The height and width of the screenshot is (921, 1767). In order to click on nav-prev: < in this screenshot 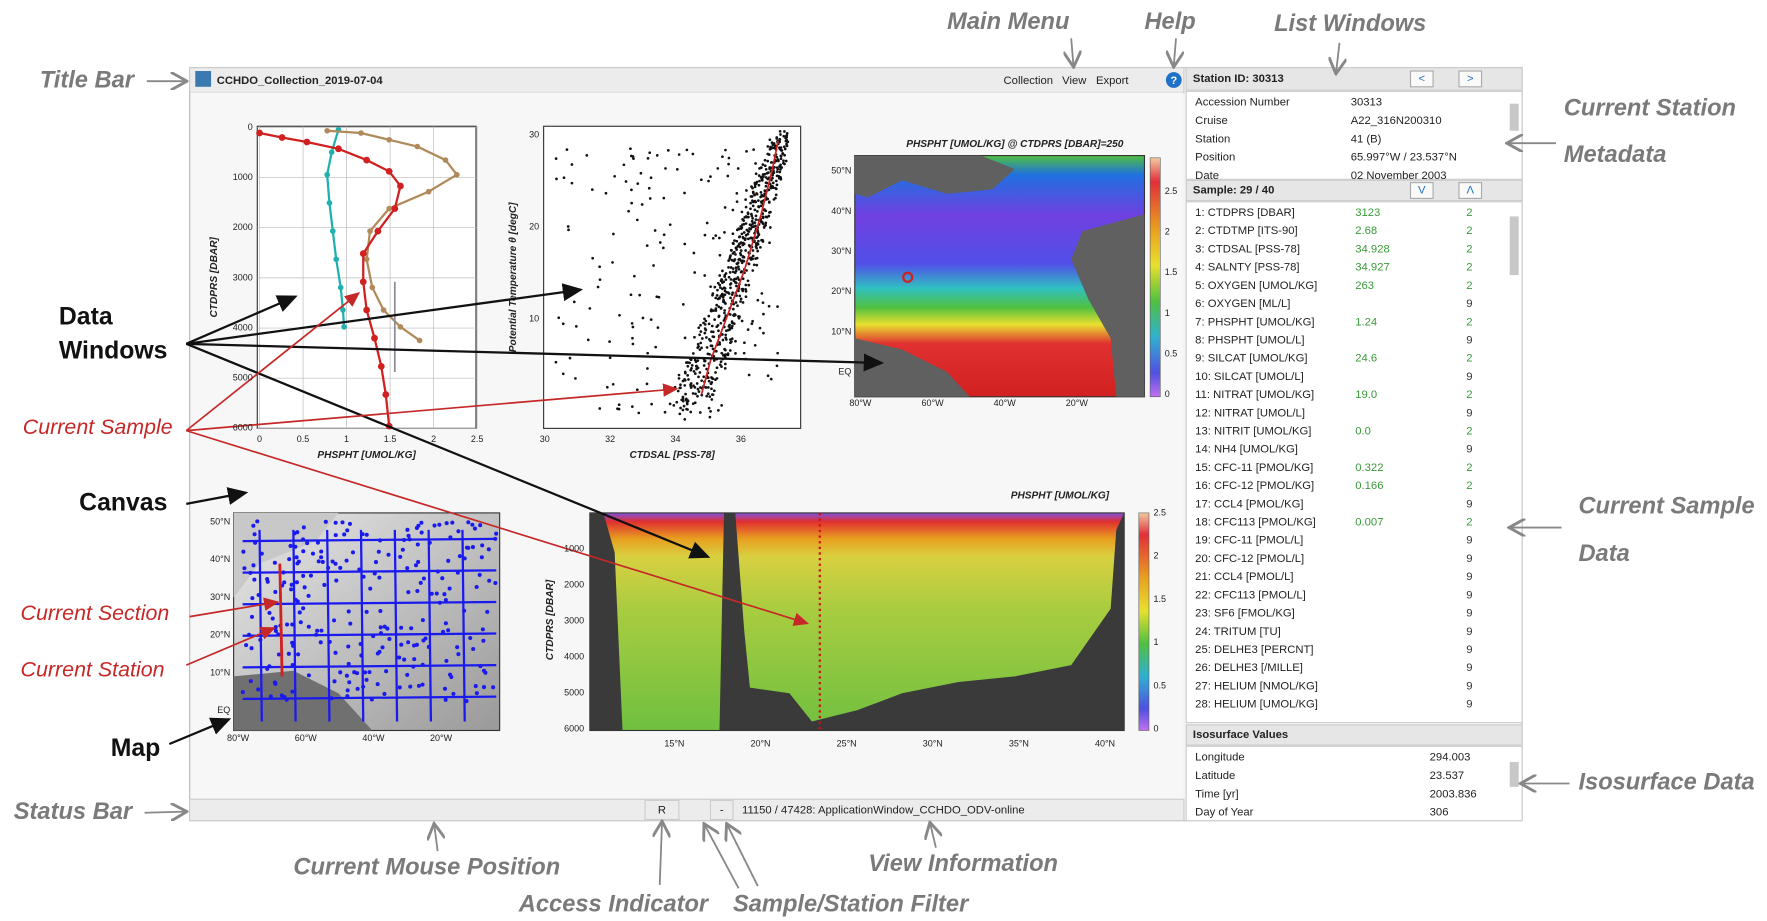, I will do `click(1421, 79)`.